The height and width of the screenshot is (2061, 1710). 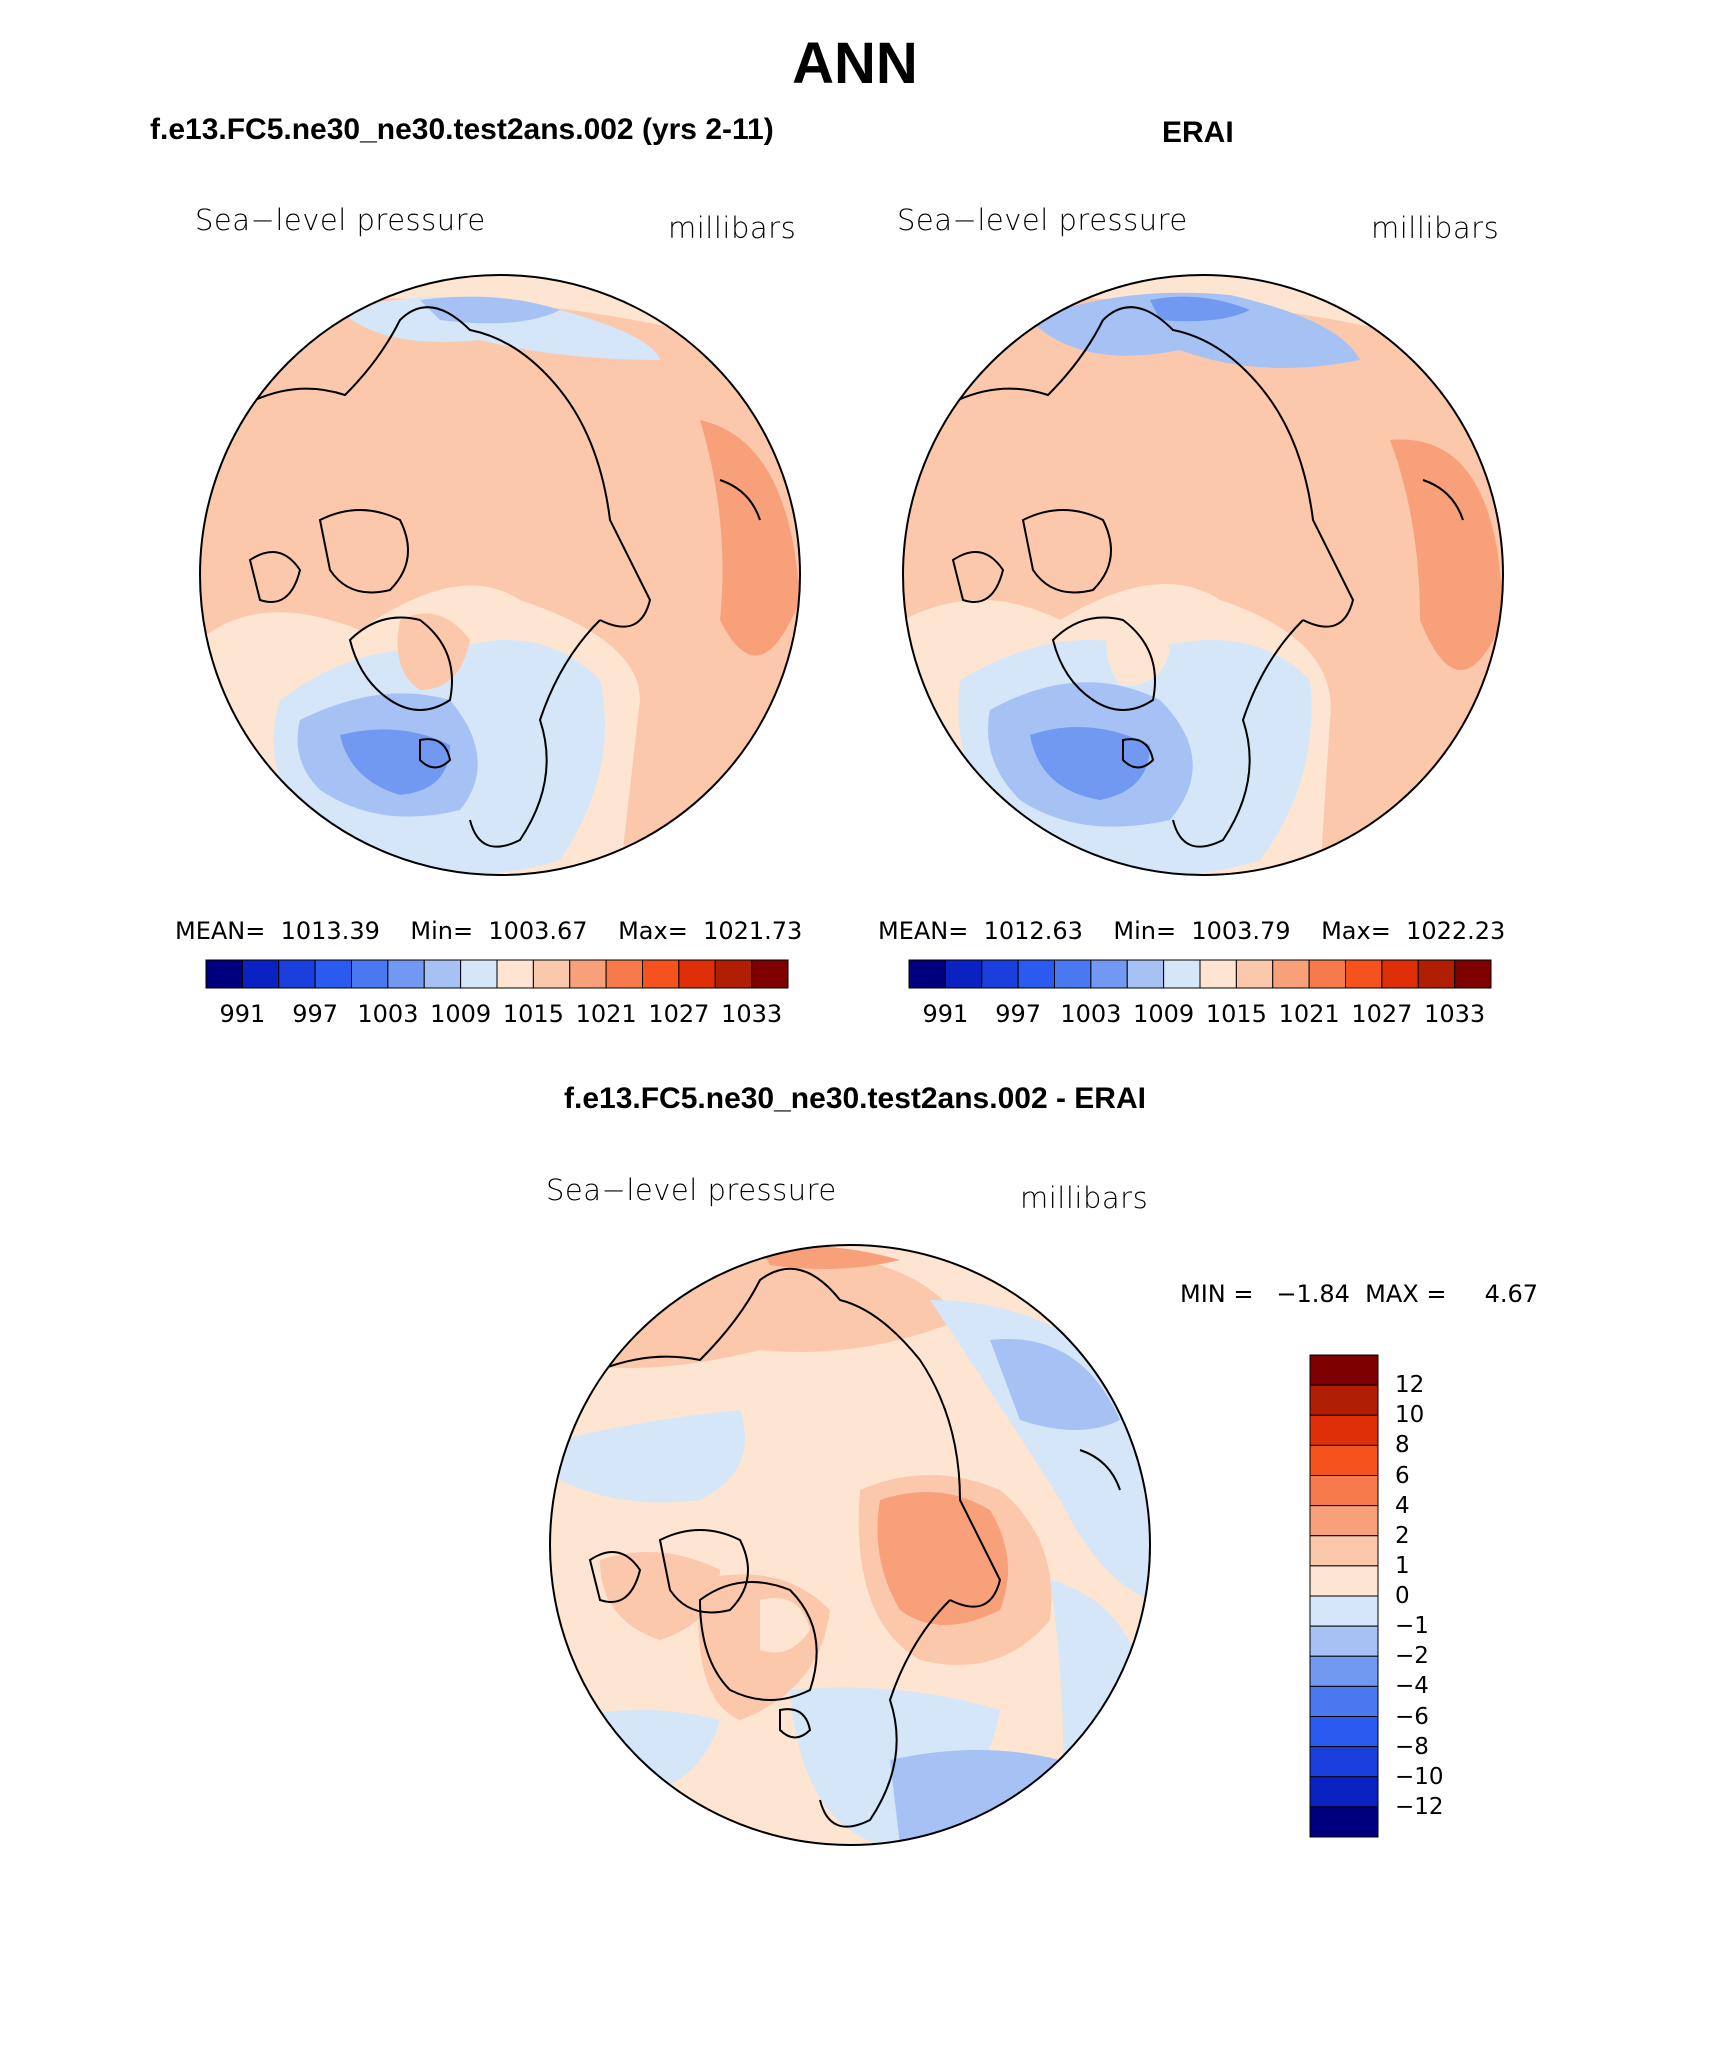 I want to click on obs-variable-label: Sea−level pressure, so click(x=1042, y=220).